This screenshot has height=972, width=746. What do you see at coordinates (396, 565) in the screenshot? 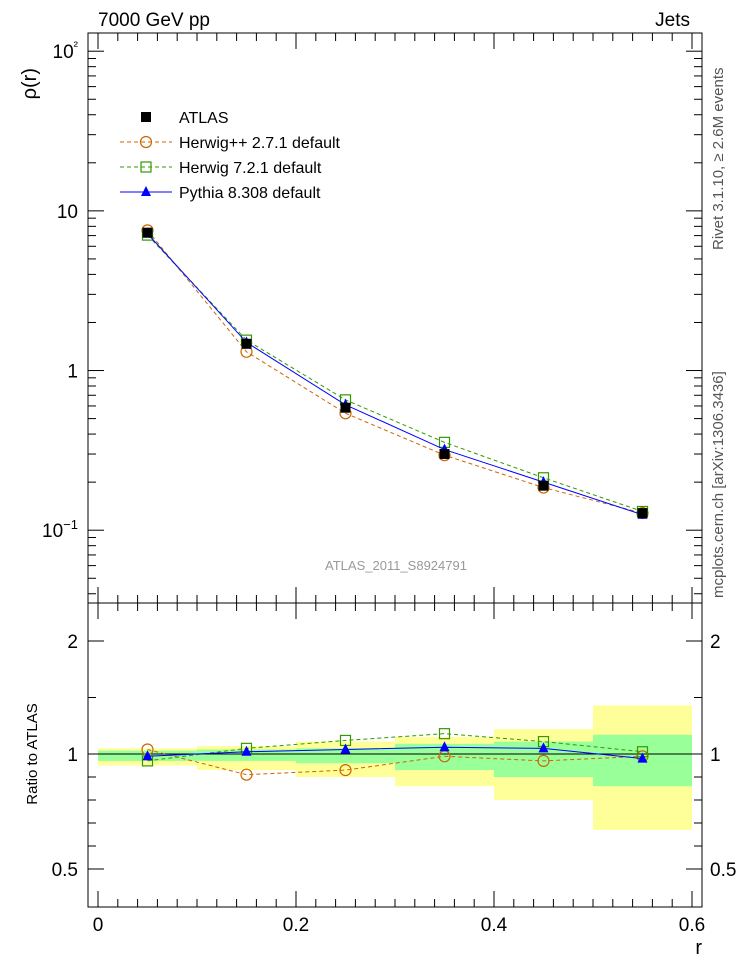
I see `analysis-watermark: ATLAS_2011_S8924791` at bounding box center [396, 565].